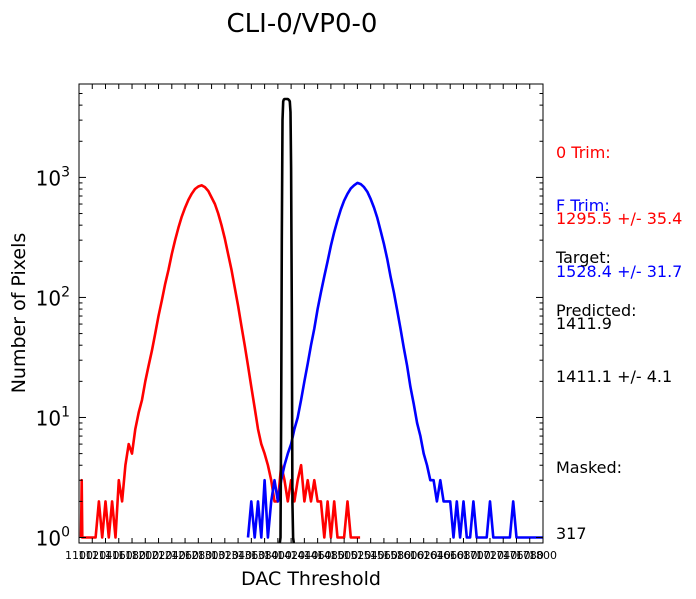 This screenshot has width=696, height=599. I want to click on annotation-predicted-value: 1411.1 +/- 4.1, so click(614, 376).